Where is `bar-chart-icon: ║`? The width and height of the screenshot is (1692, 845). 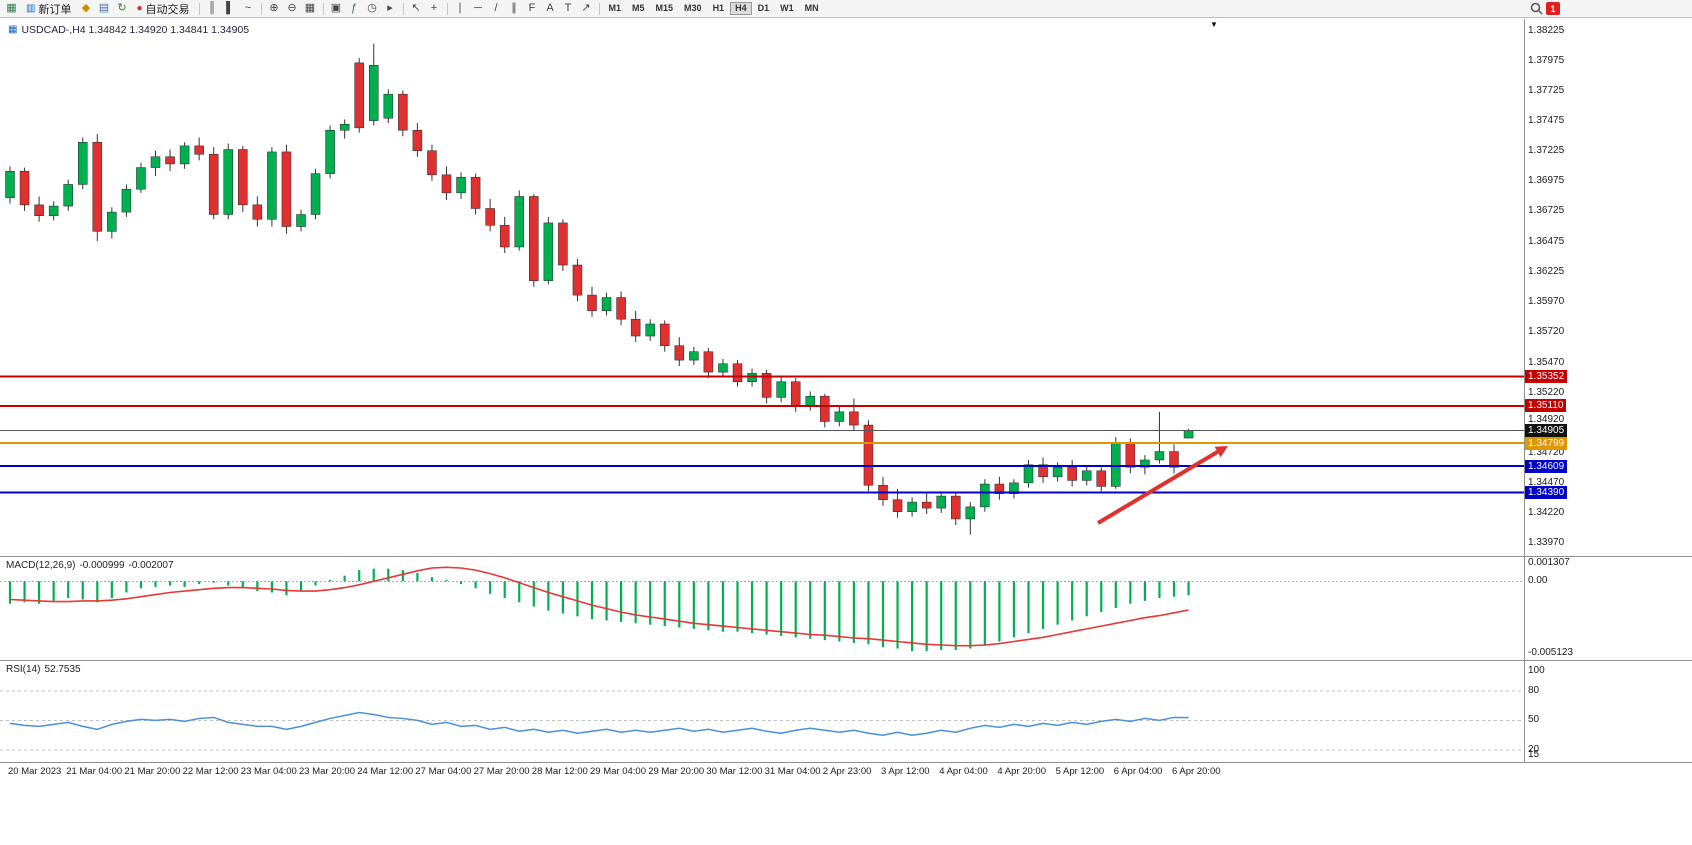 bar-chart-icon: ║ is located at coordinates (212, 8).